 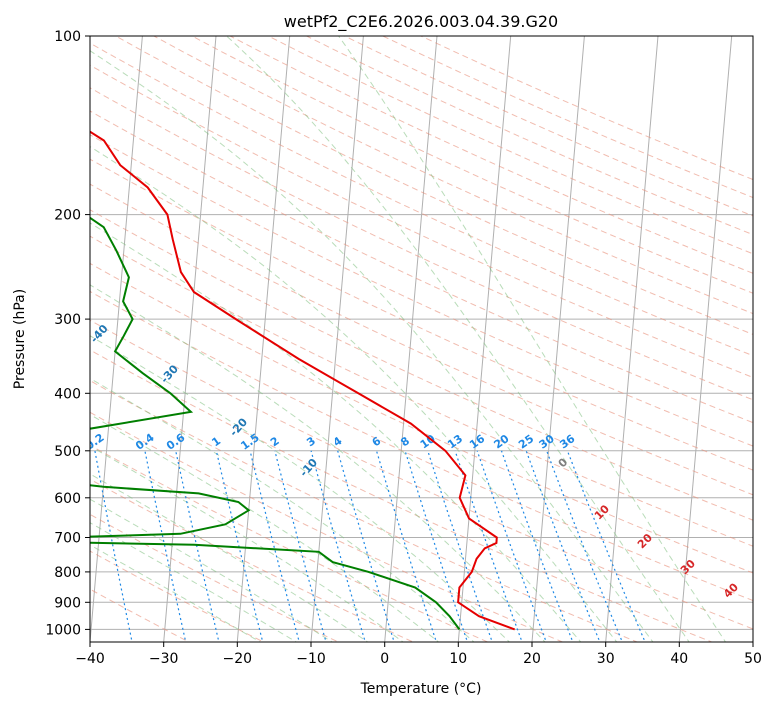 I want to click on x-tick-label: −20, so click(x=238, y=659).